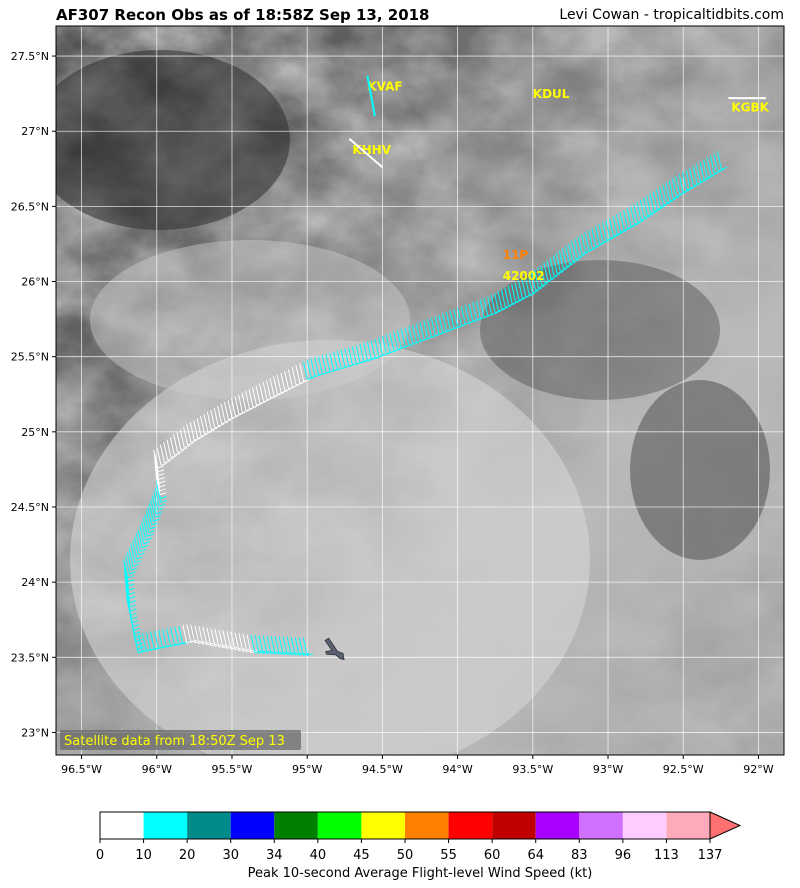  Describe the element at coordinates (81, 769) in the screenshot. I see `lon-tick-label: 96.5°W` at that location.